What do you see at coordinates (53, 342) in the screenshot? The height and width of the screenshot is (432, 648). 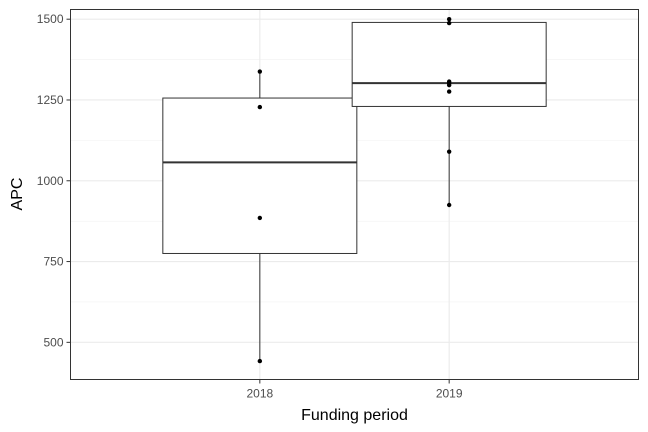 I see `y-tick-label: 500` at bounding box center [53, 342].